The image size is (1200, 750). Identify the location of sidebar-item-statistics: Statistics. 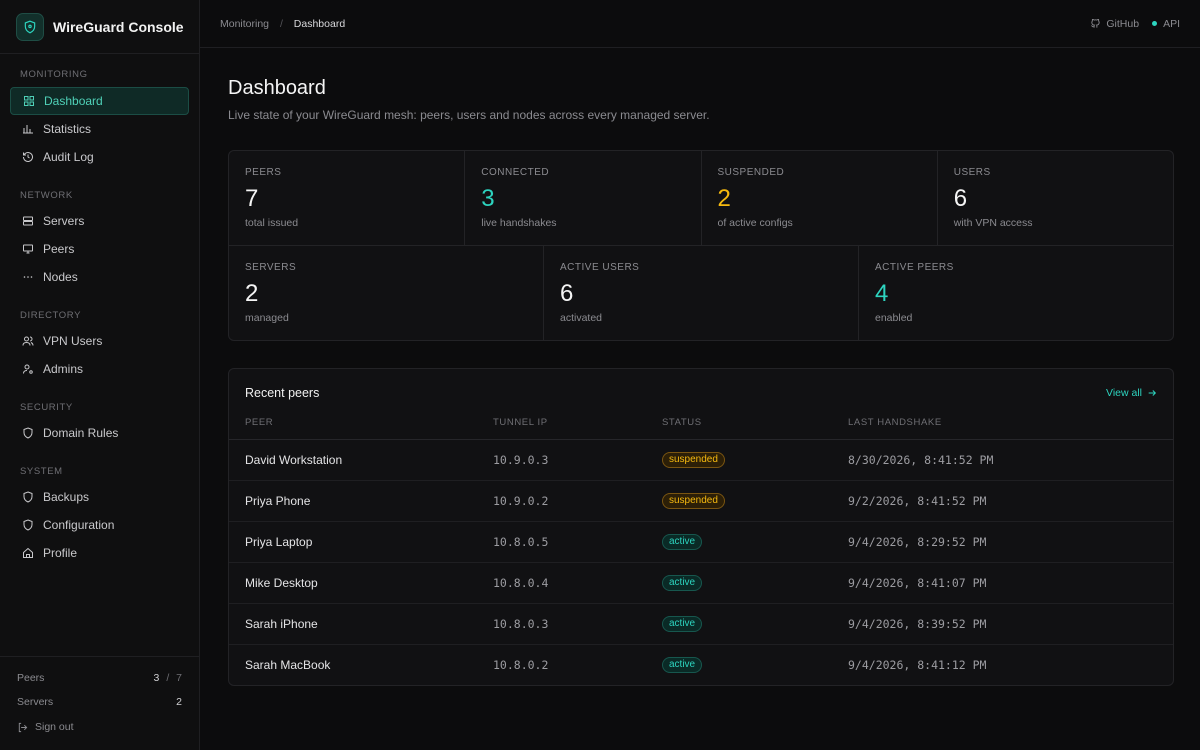
(99, 129).